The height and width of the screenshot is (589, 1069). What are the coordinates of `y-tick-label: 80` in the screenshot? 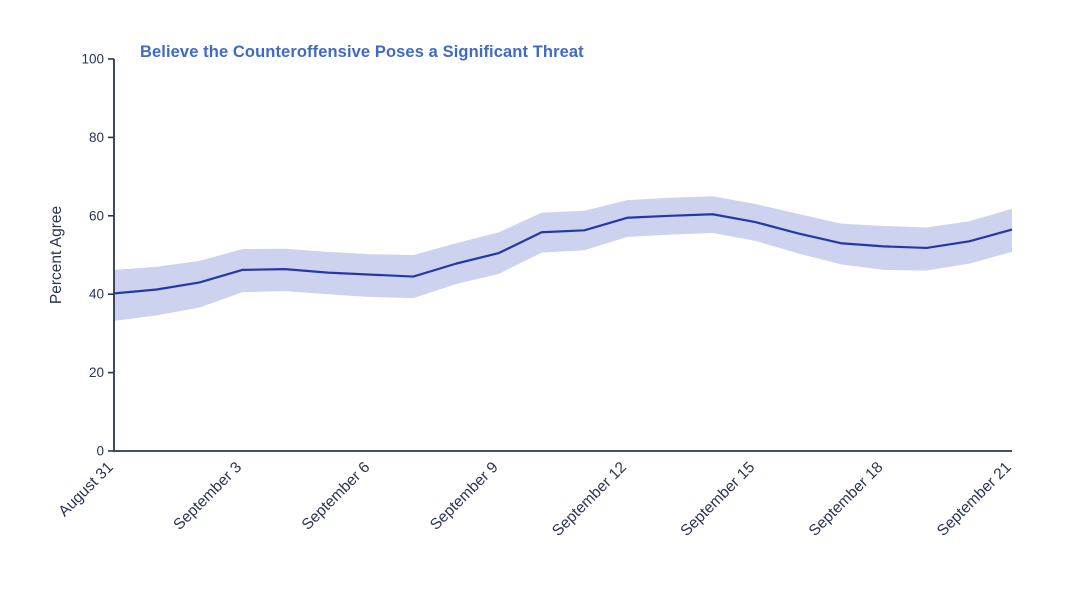 It's located at (96, 137).